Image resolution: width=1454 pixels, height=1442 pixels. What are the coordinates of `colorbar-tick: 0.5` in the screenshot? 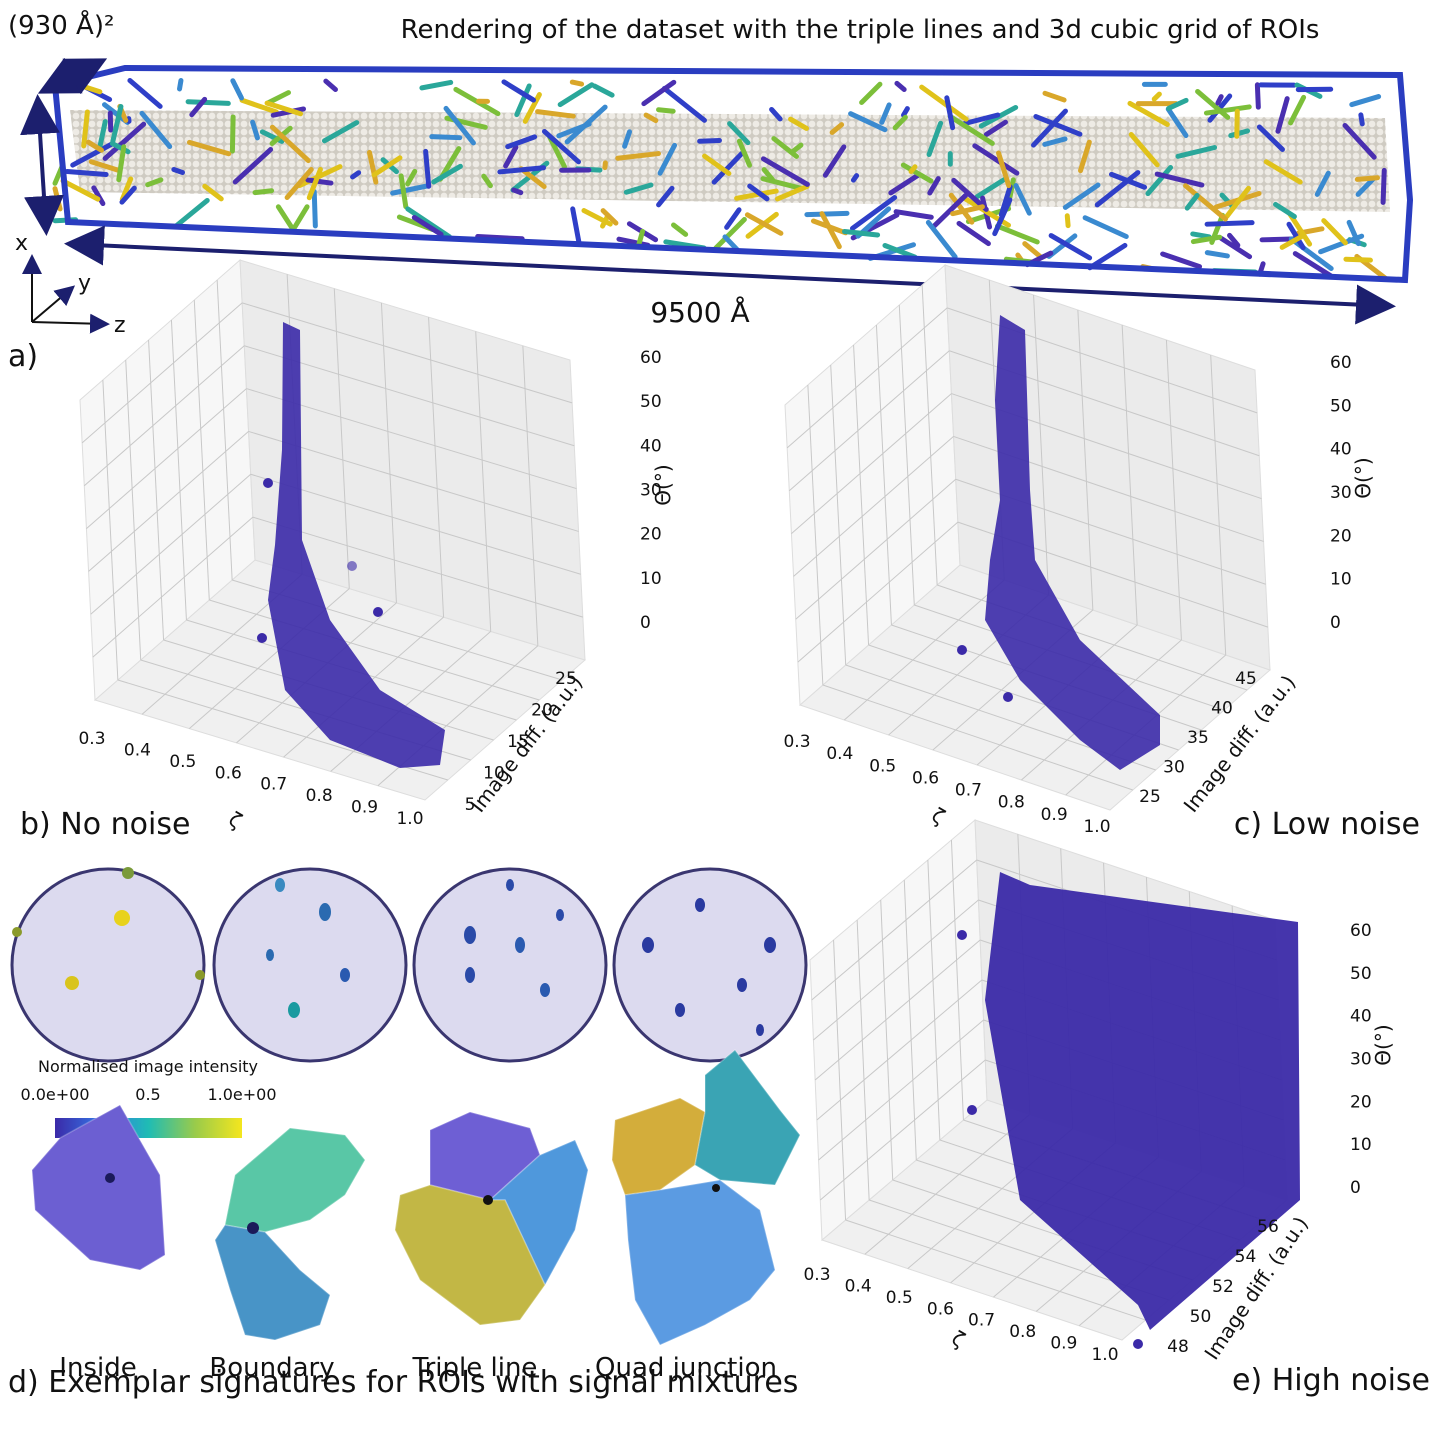 It's located at (147, 1094).